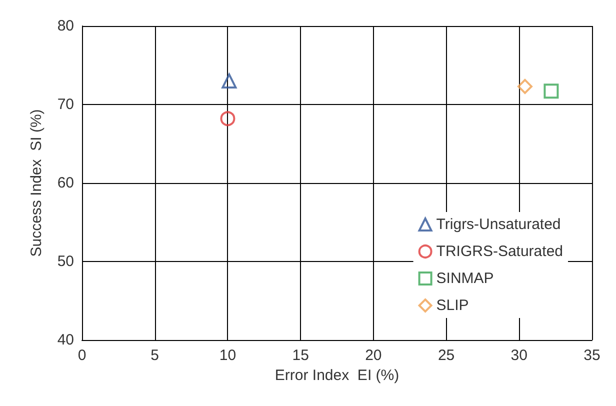 This screenshot has width=616, height=406. What do you see at coordinates (65, 183) in the screenshot?
I see `y-tick-label: 60` at bounding box center [65, 183].